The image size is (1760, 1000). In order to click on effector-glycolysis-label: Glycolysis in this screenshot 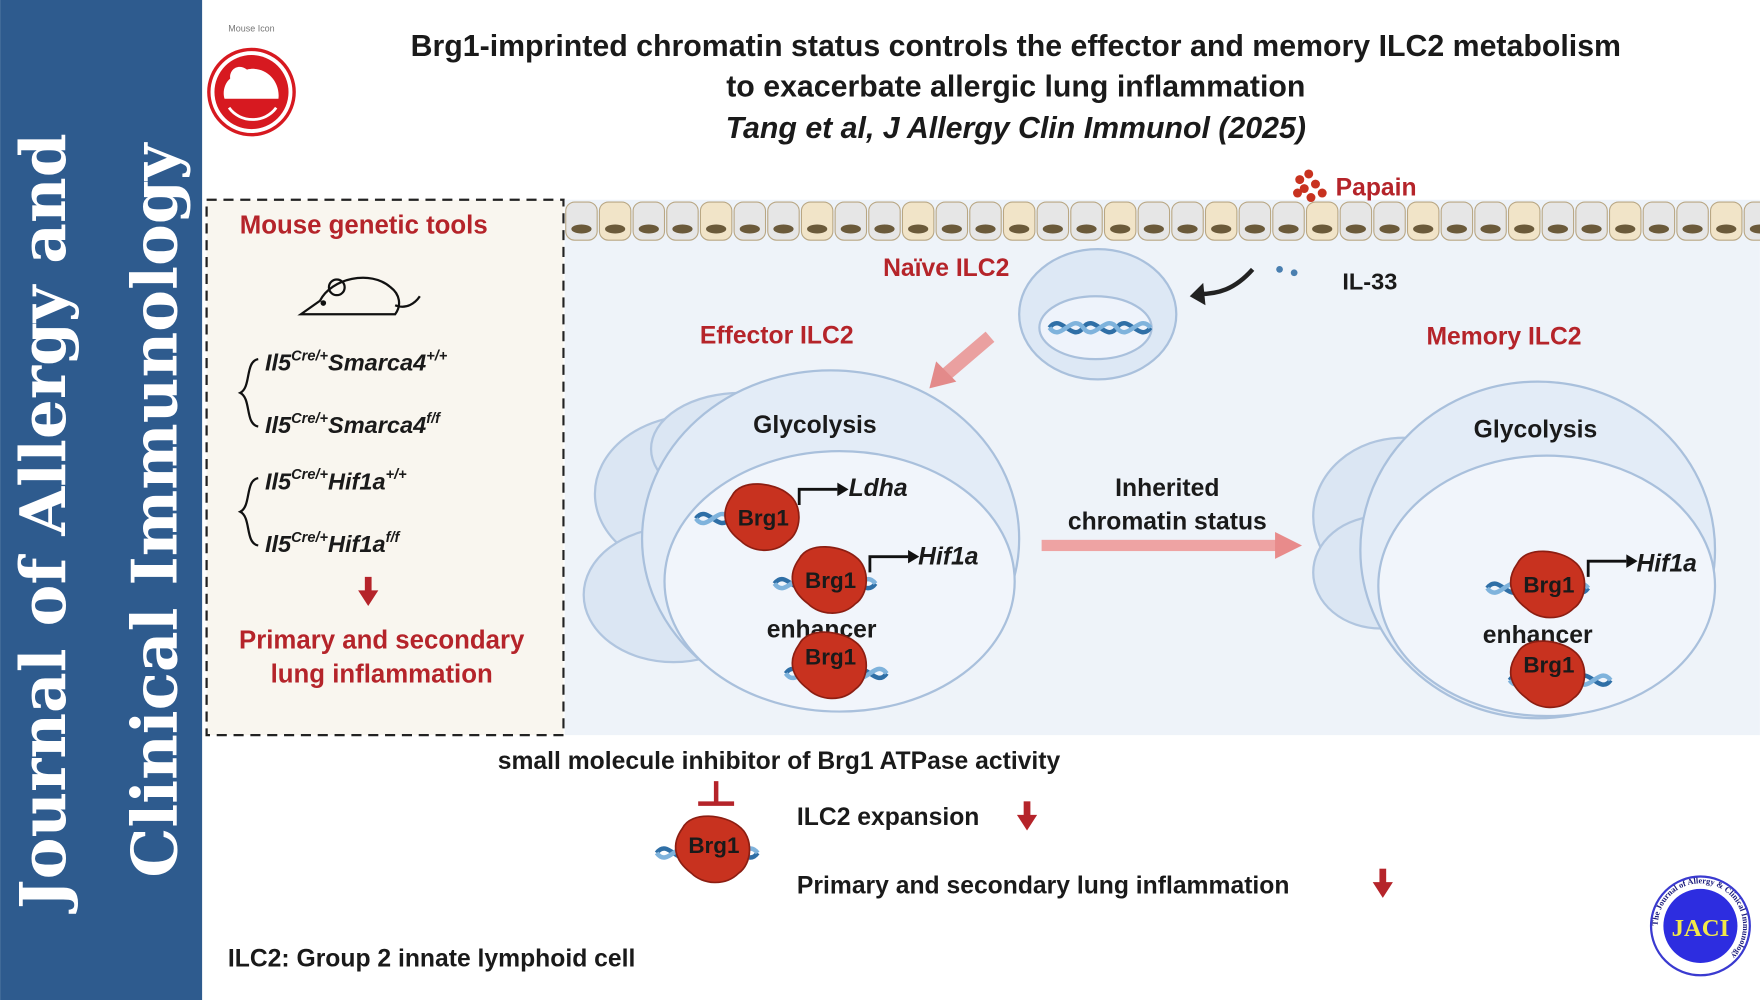, I will do `click(815, 425)`.